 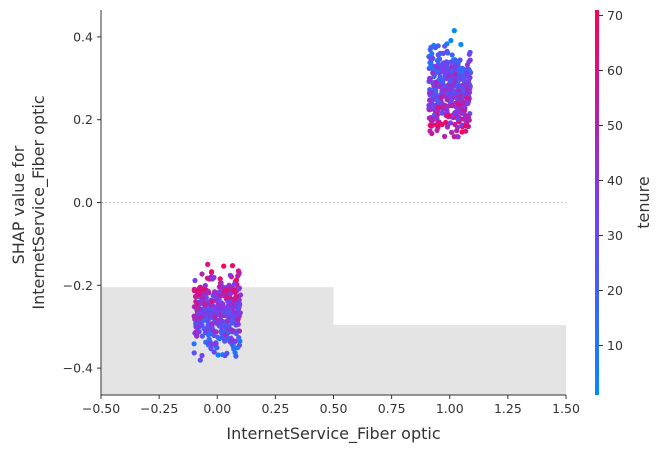 What do you see at coordinates (615, 70) in the screenshot?
I see `colorbar-tick-label: 60` at bounding box center [615, 70].